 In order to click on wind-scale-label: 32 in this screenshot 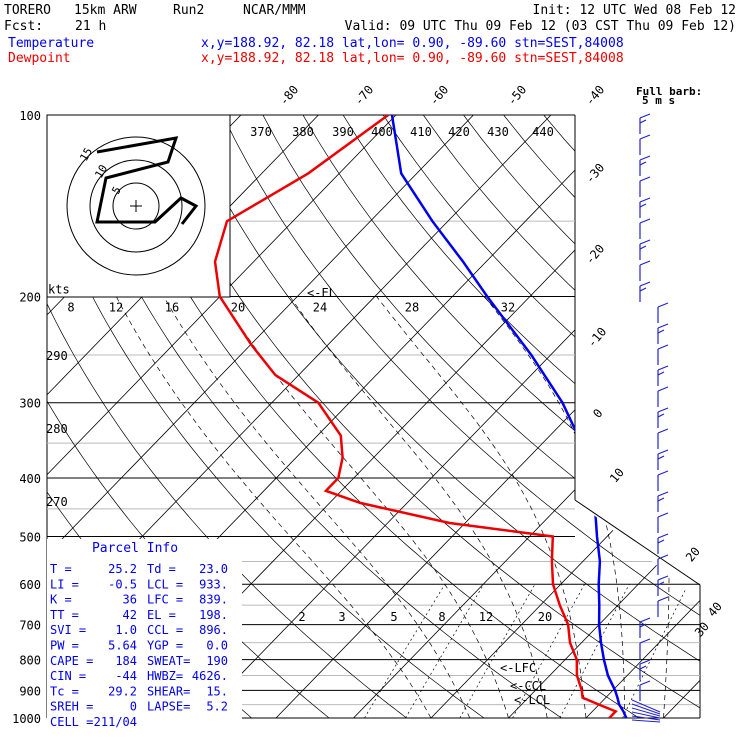, I will do `click(508, 308)`.